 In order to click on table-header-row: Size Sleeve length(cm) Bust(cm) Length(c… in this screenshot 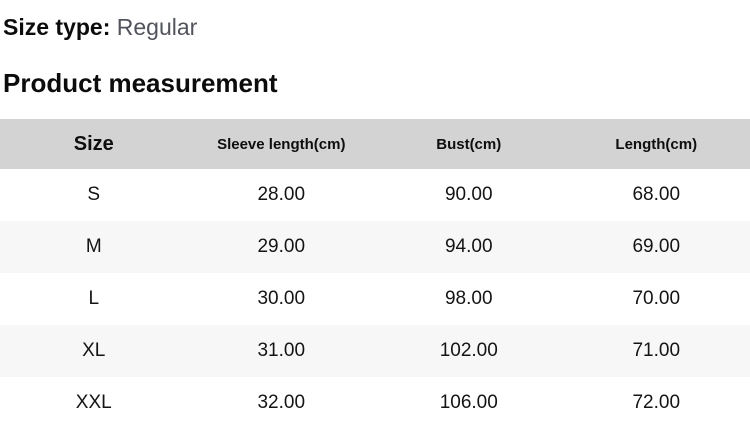, I will do `click(375, 144)`.